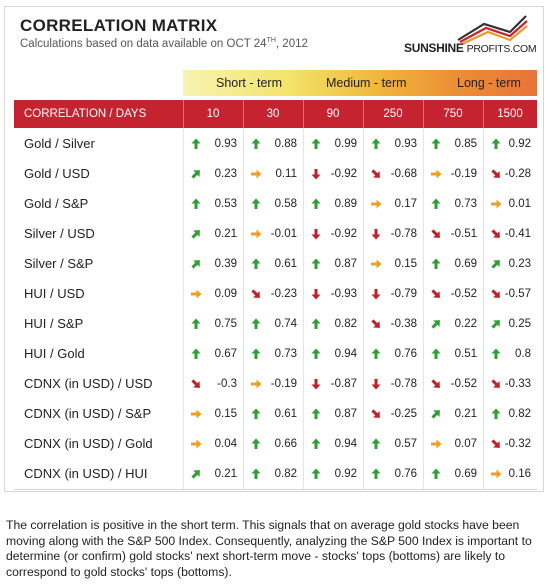  I want to click on pair-label: Gold / Silver, so click(59, 143).